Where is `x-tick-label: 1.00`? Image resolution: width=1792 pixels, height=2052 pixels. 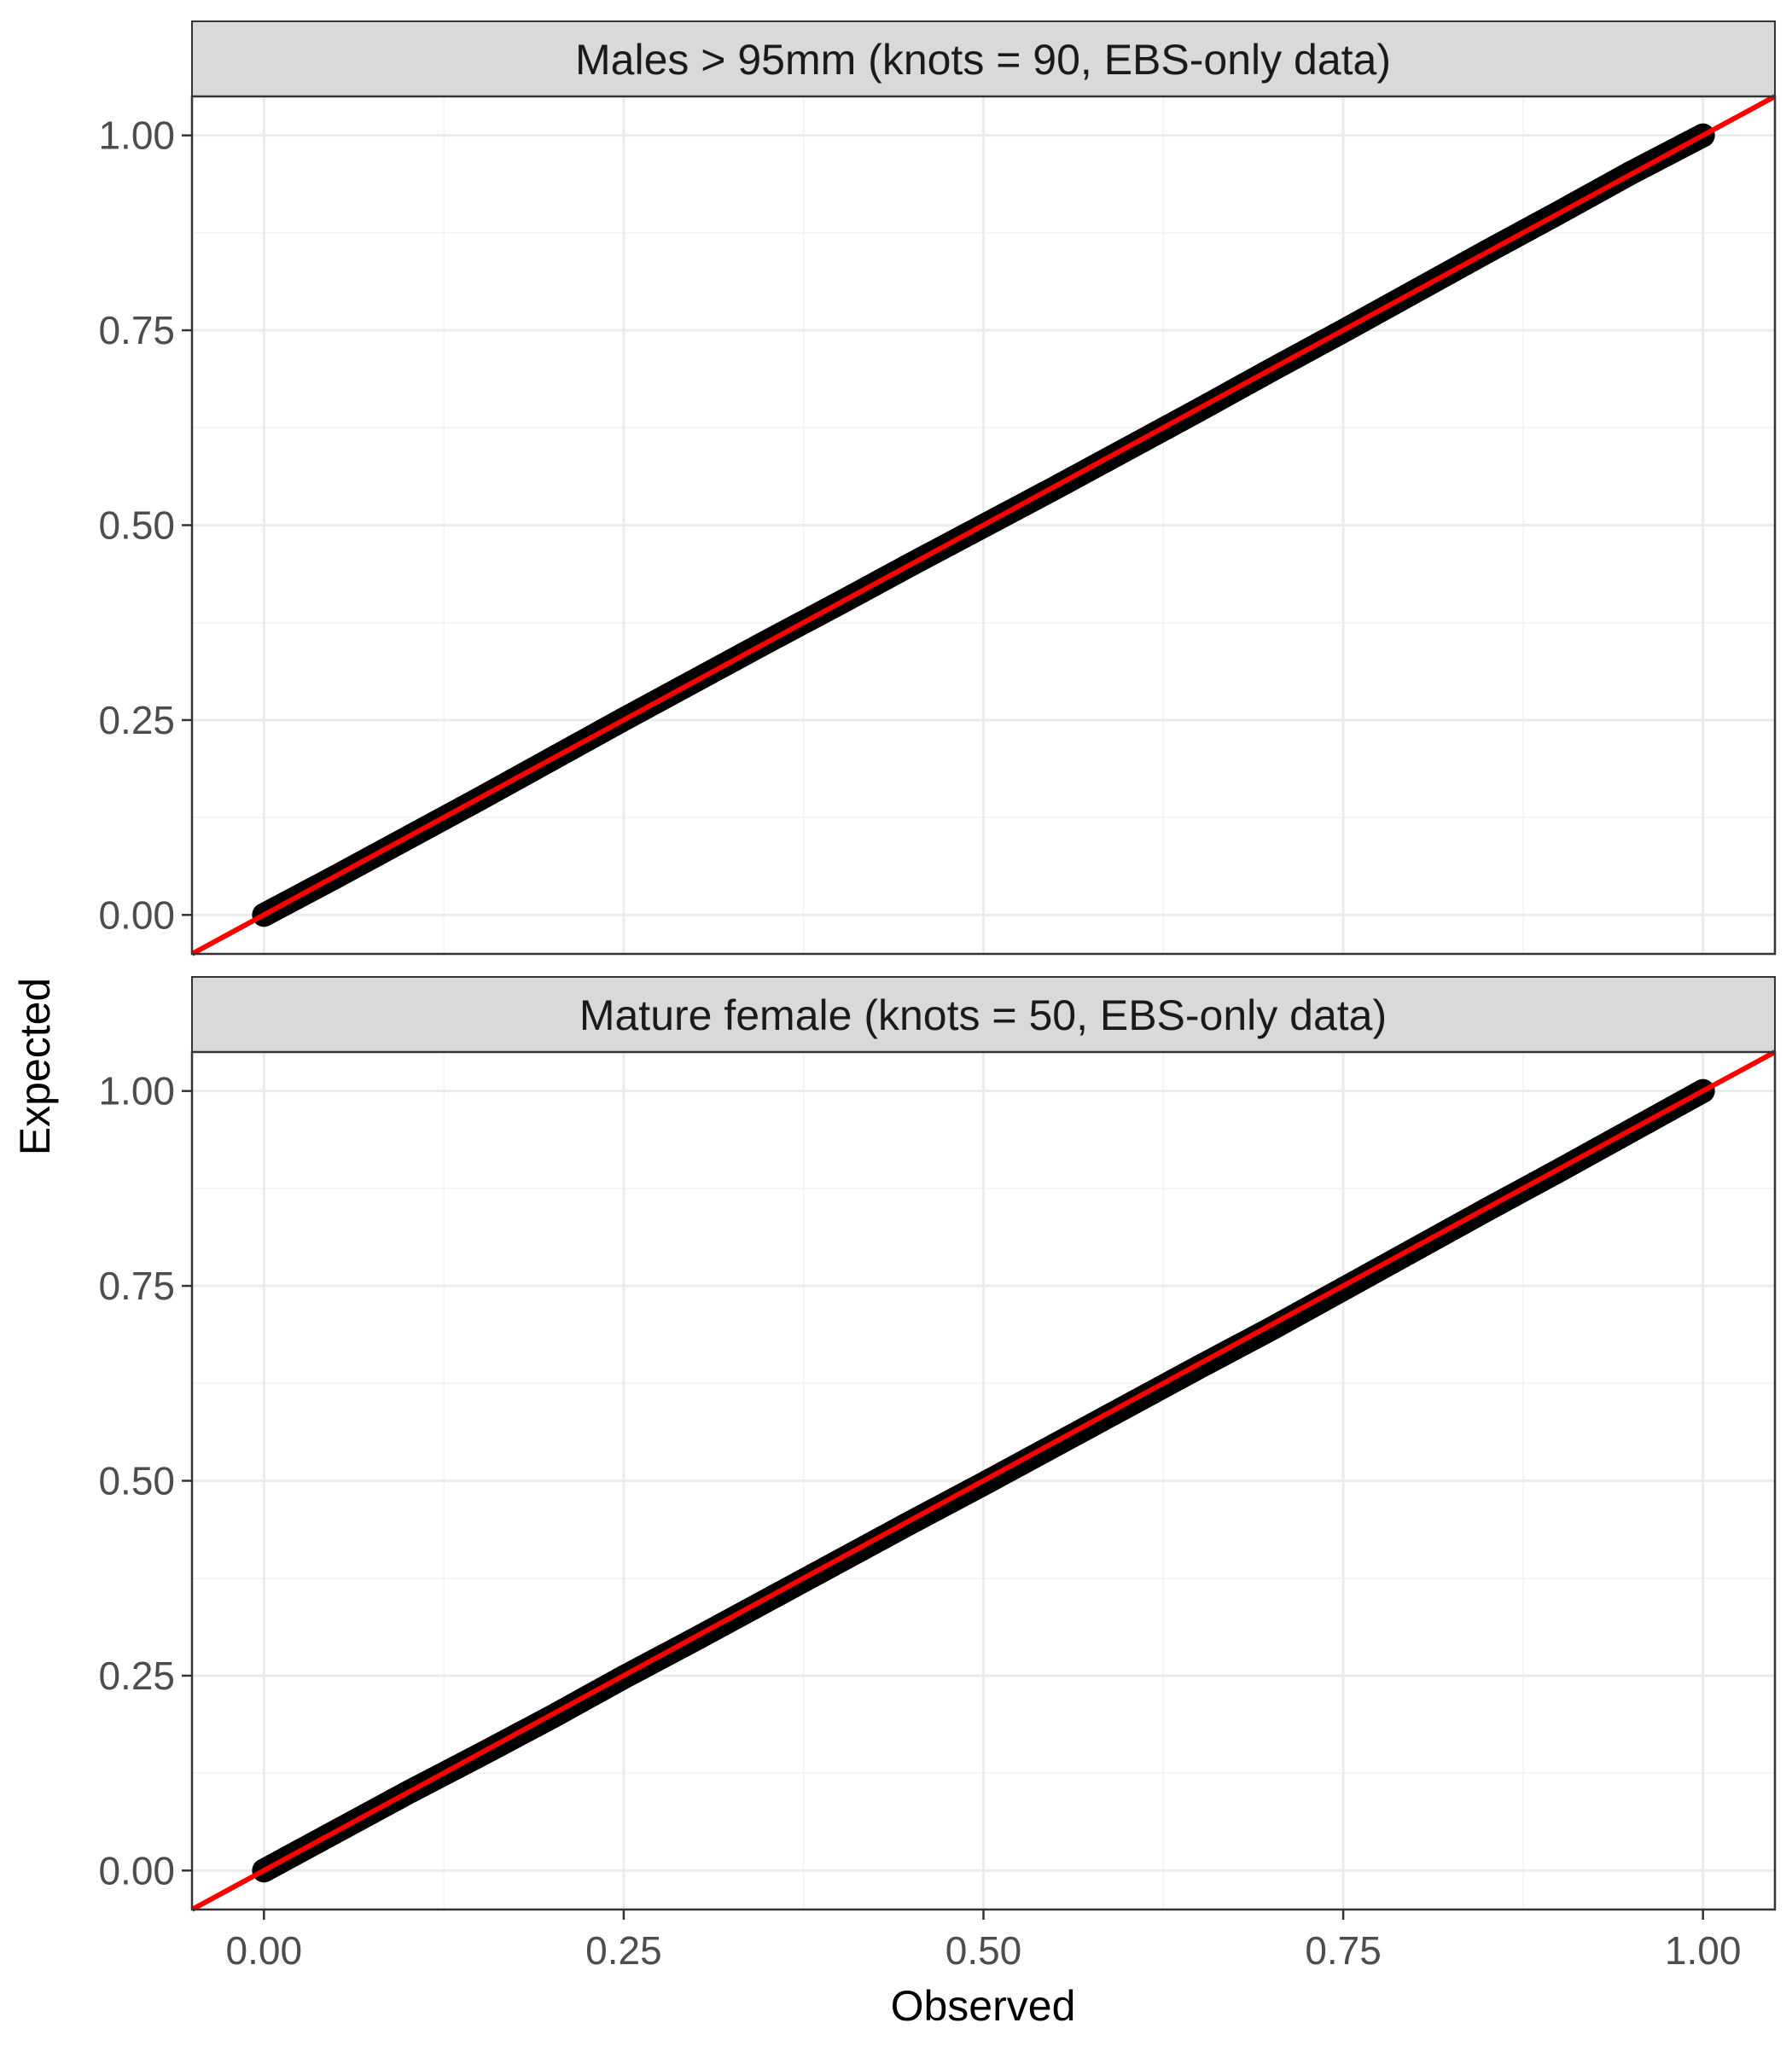
x-tick-label: 1.00 is located at coordinates (1703, 1950).